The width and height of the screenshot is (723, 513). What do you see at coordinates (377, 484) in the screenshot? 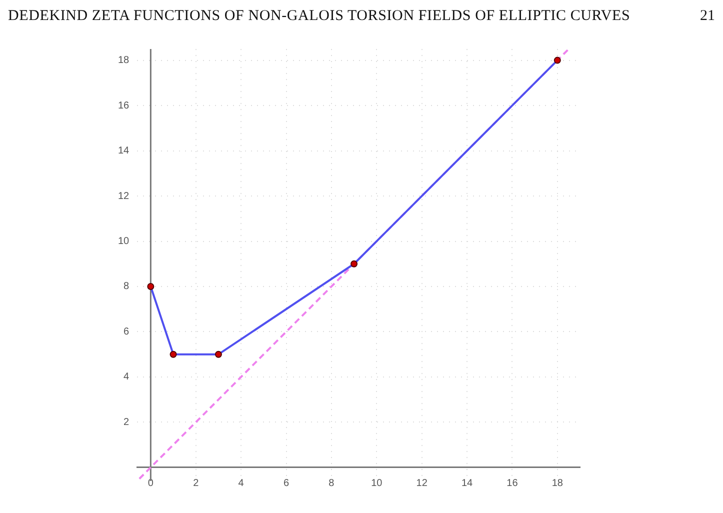
I see `x-tick-label: 10` at bounding box center [377, 484].